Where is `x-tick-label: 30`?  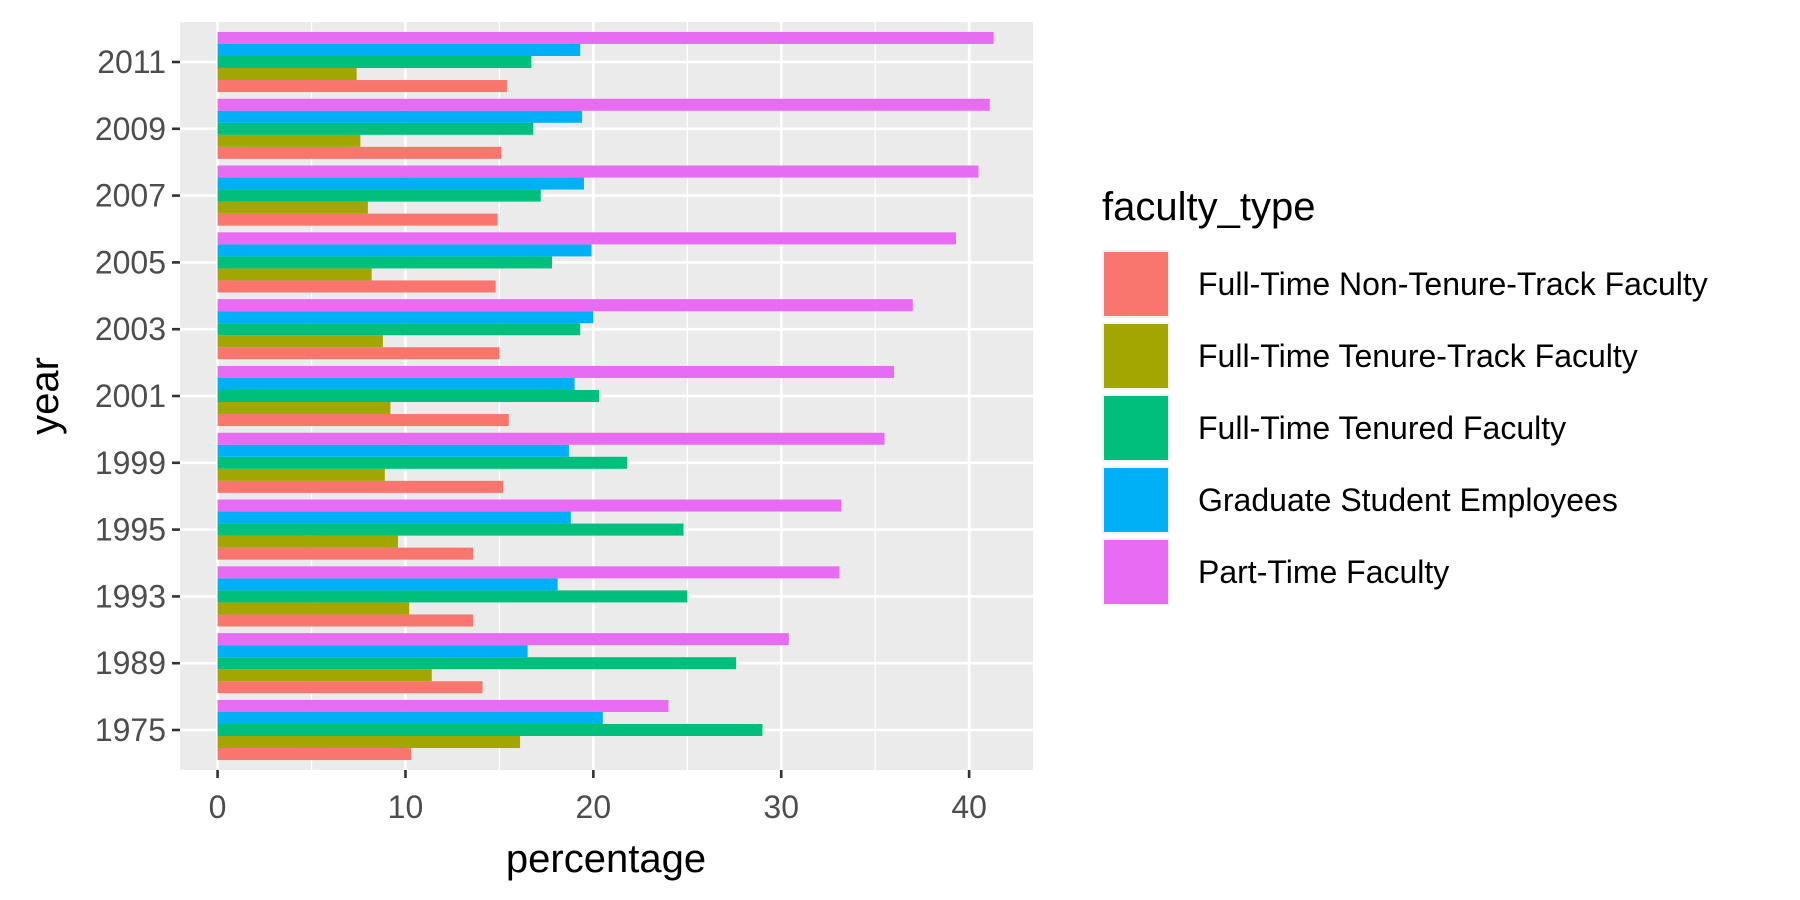 x-tick-label: 30 is located at coordinates (781, 807).